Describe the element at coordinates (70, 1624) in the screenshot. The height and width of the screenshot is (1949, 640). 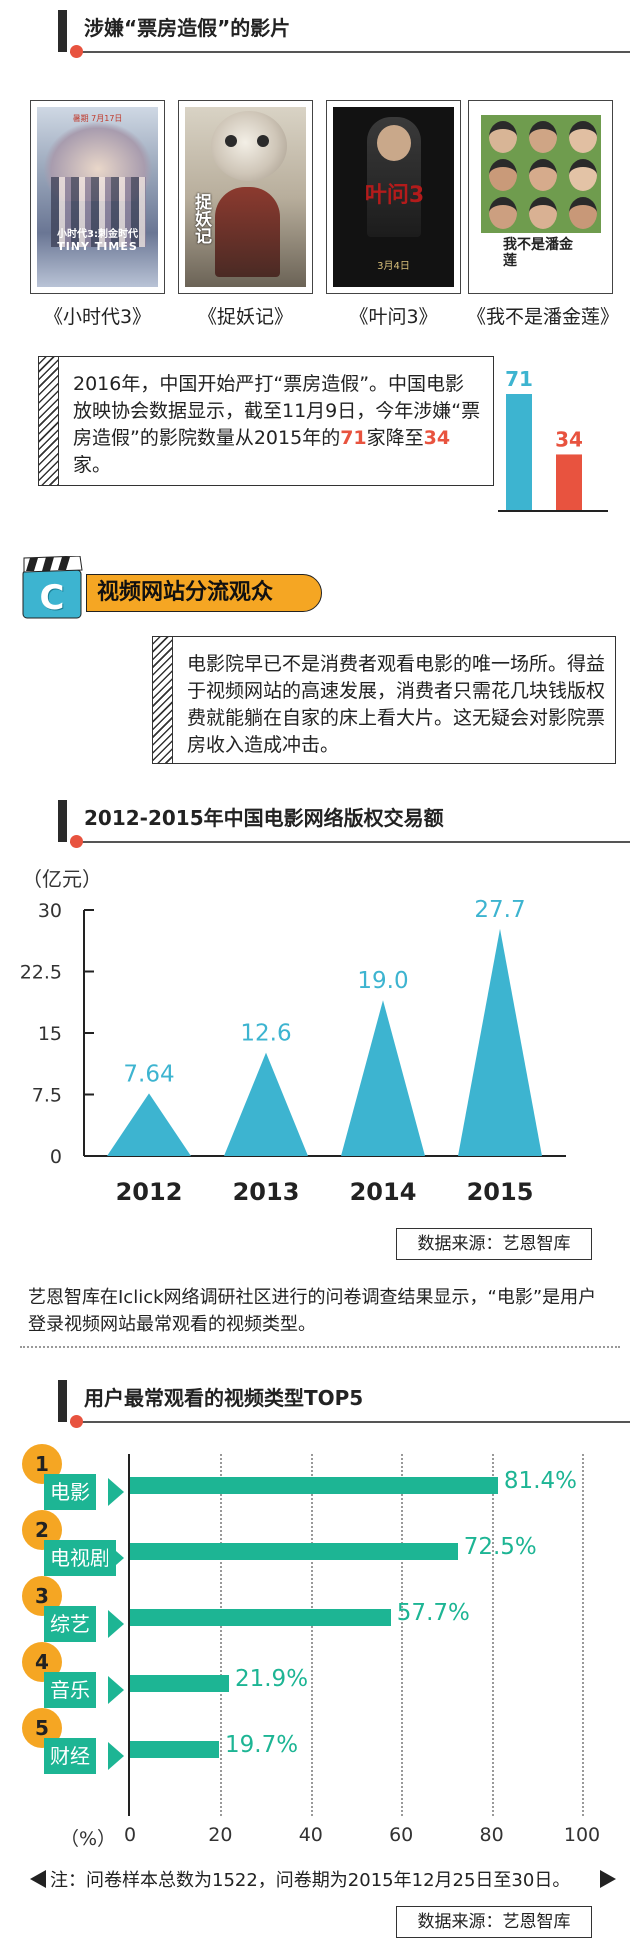
I see `rank-label: 综艺` at that location.